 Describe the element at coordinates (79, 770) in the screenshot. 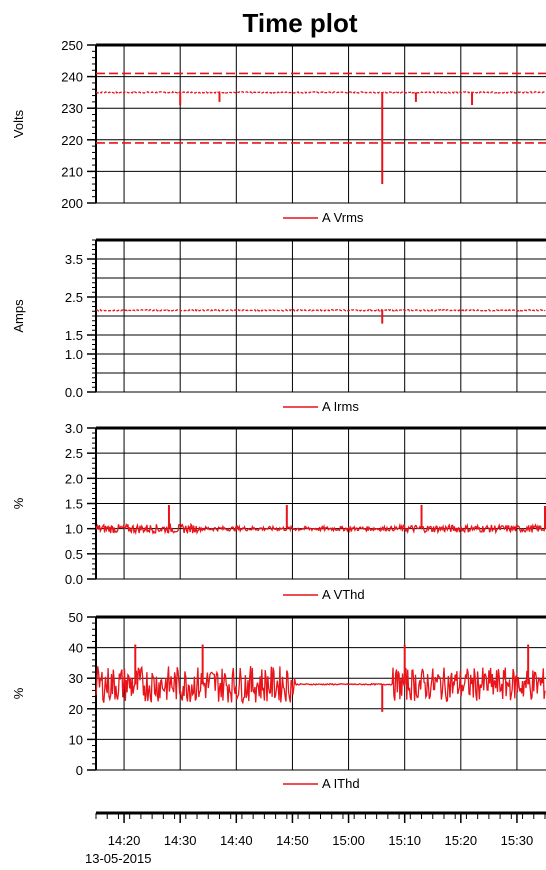

I see `y-tick-label: 0` at that location.